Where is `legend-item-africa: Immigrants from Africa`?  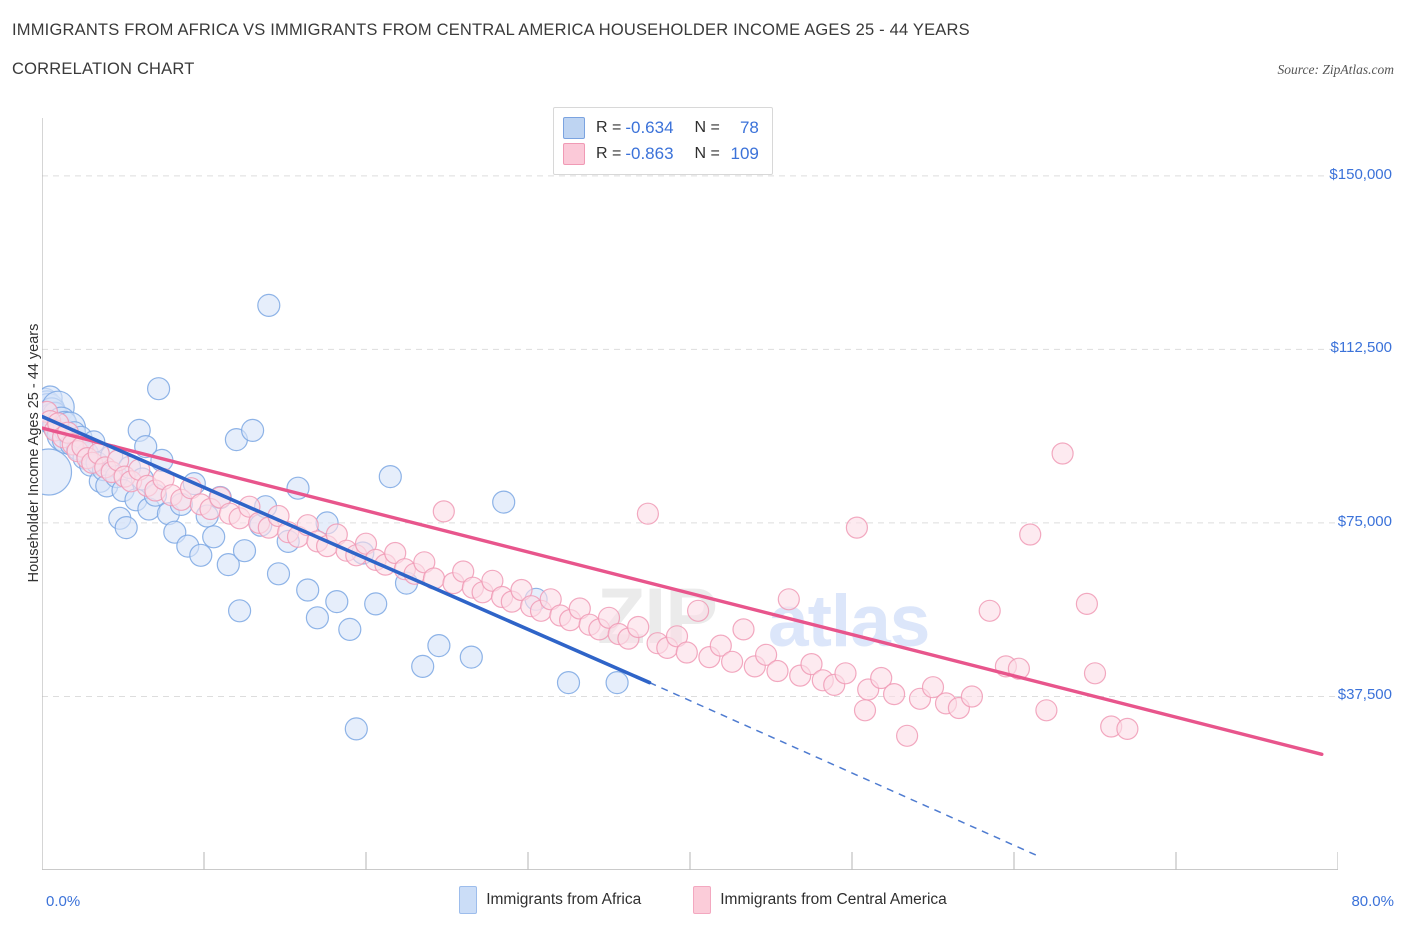
legend-item-africa: Immigrants from Africa is located at coordinates (550, 900).